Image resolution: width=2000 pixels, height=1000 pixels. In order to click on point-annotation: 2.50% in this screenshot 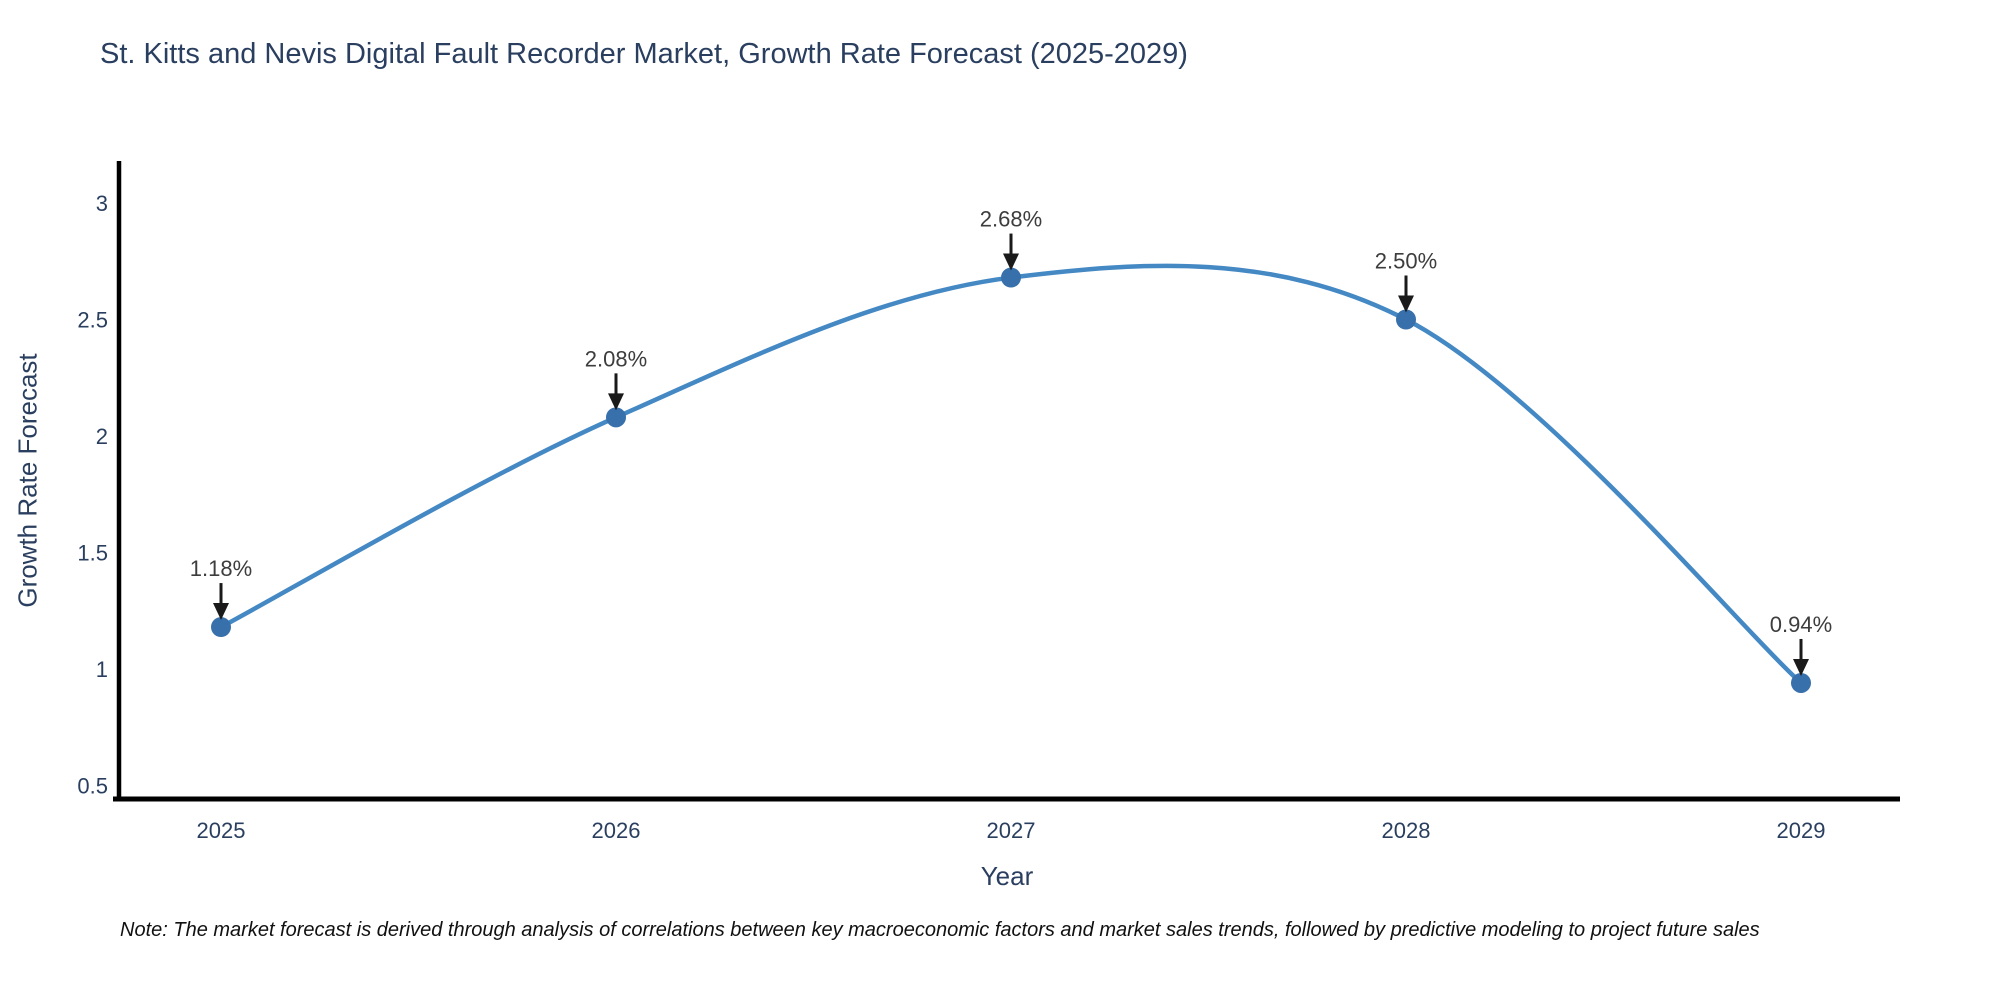, I will do `click(1406, 281)`.